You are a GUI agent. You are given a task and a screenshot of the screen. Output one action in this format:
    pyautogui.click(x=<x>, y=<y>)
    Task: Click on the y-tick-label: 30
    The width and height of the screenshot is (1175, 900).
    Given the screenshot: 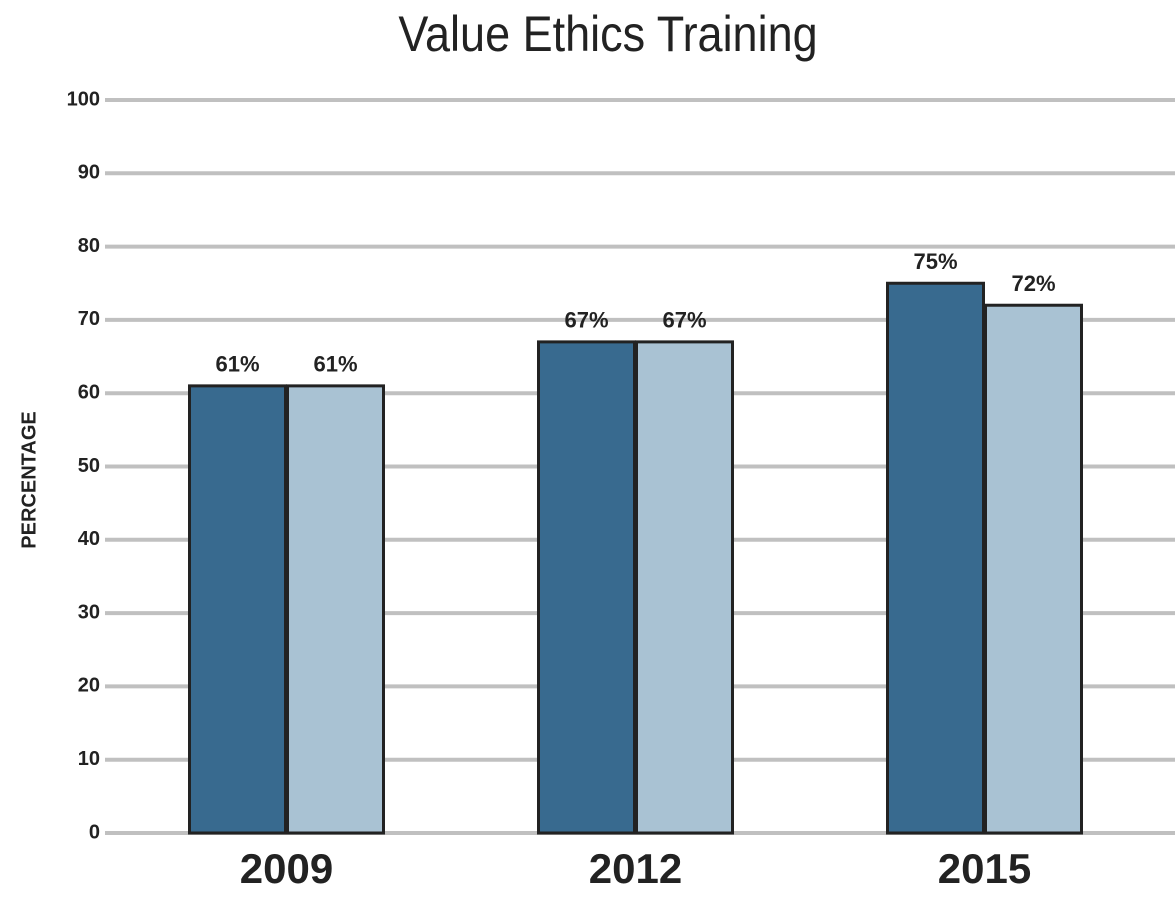 What is the action you would take?
    pyautogui.click(x=89, y=612)
    